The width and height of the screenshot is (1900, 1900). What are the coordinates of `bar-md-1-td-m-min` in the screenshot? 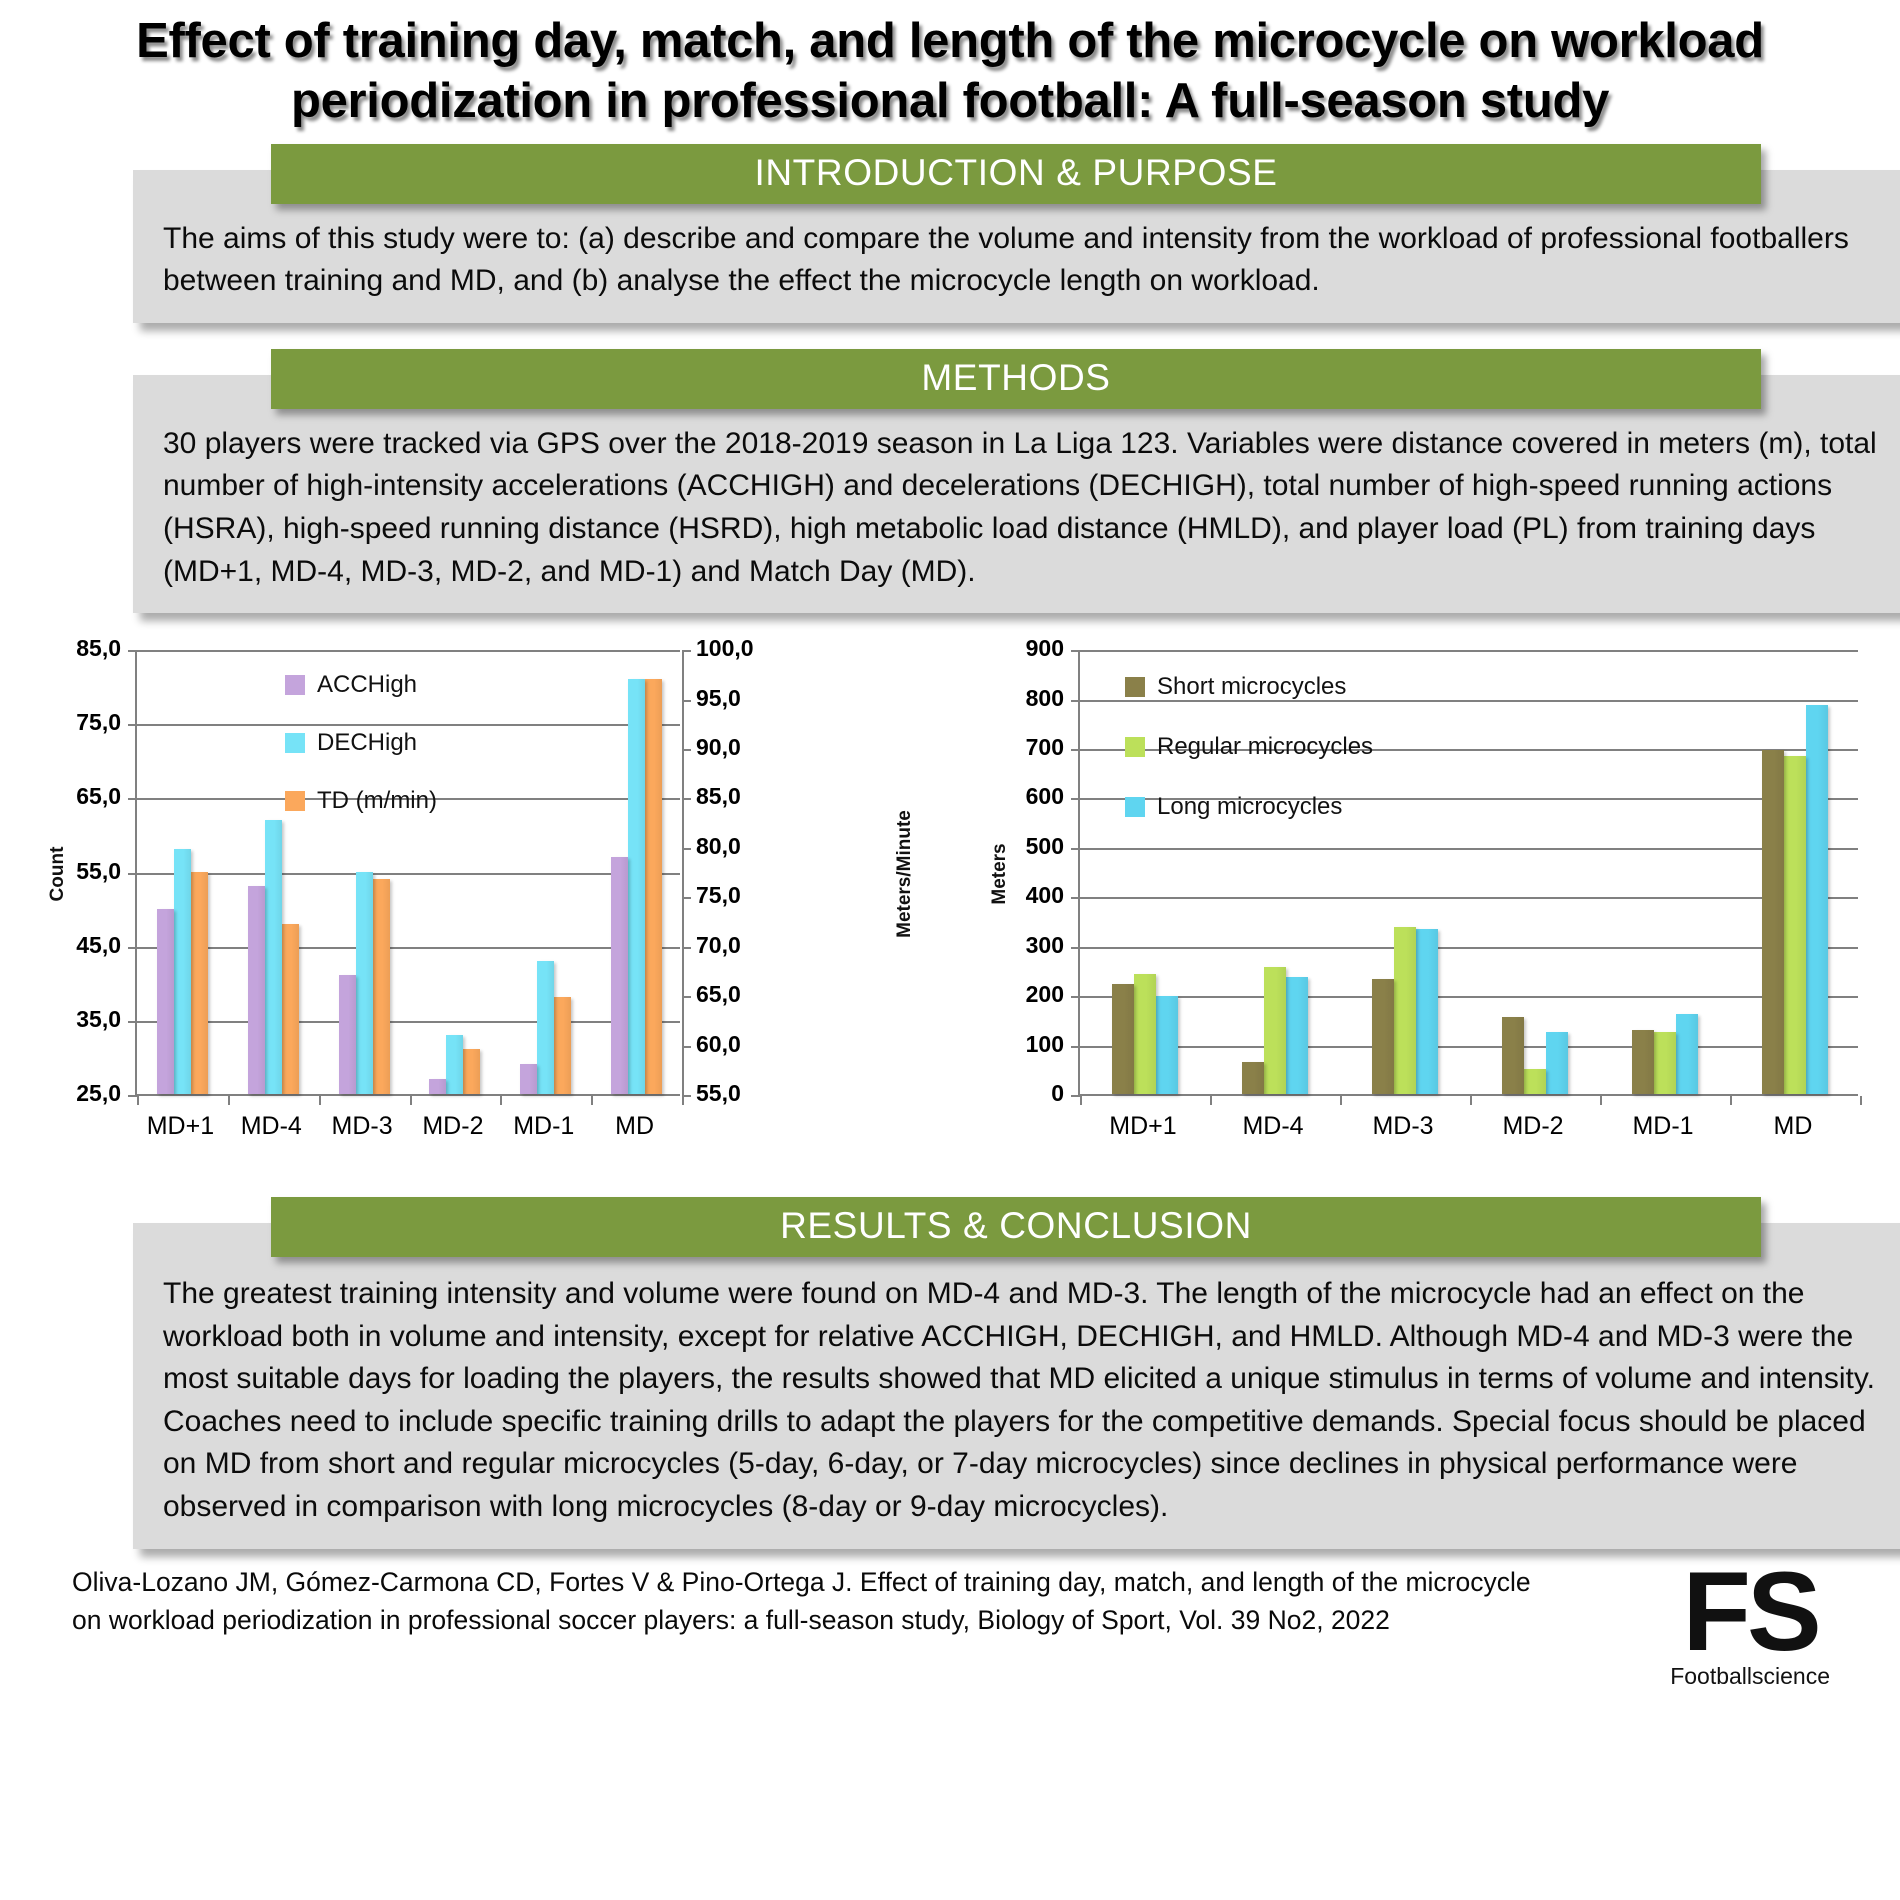 It's located at (563, 1046).